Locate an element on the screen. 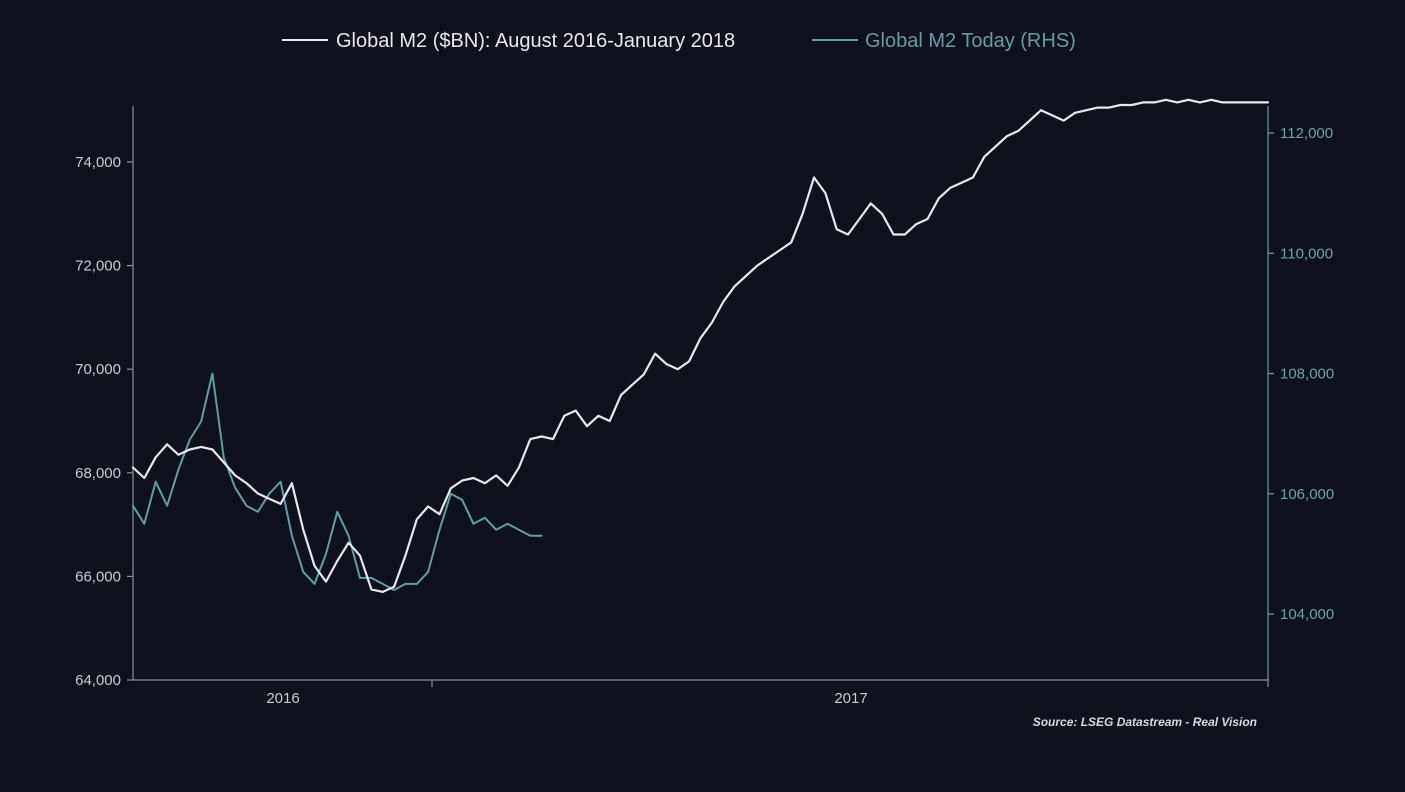 This screenshot has width=1405, height=792. x-tick-label-2017: 2017 is located at coordinates (850, 698).